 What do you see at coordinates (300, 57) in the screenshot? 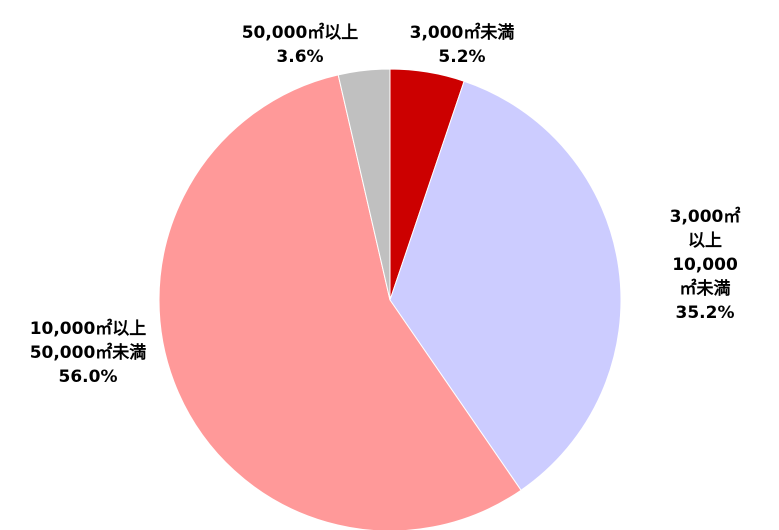
I see `value-label: 3.6%` at bounding box center [300, 57].